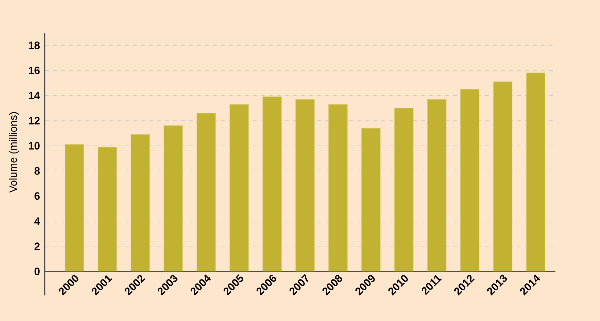 Image resolution: width=600 pixels, height=321 pixels. What do you see at coordinates (14, 152) in the screenshot?
I see `y-axis-title: Volume (millions)` at bounding box center [14, 152].